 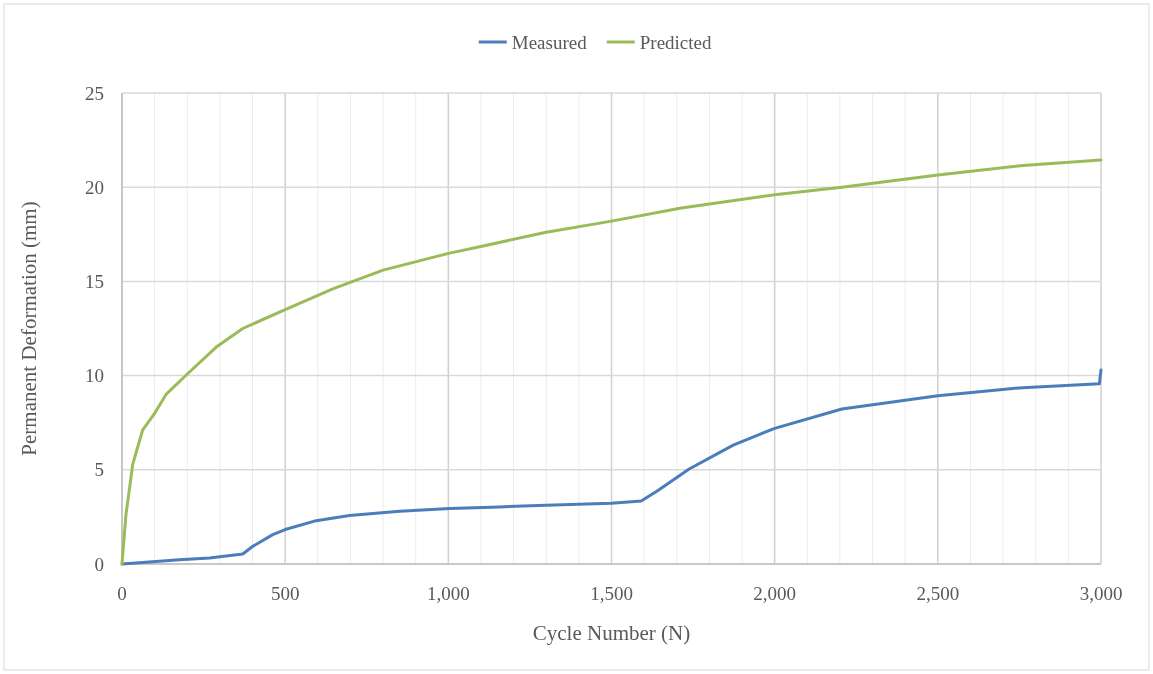 What do you see at coordinates (1101, 593) in the screenshot?
I see `x-tick-label: 3,000` at bounding box center [1101, 593].